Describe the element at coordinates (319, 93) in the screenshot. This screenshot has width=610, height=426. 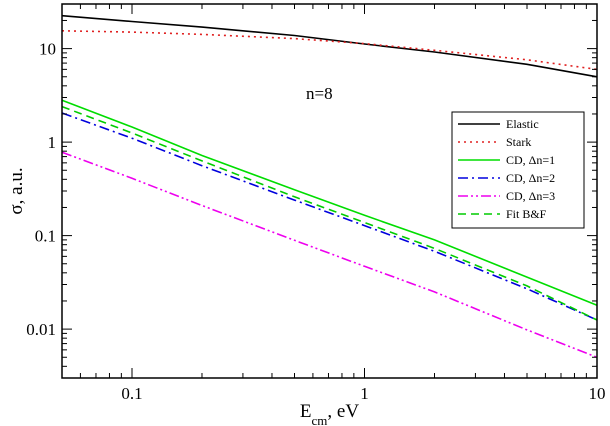
I see `annotation-label: n=8` at that location.